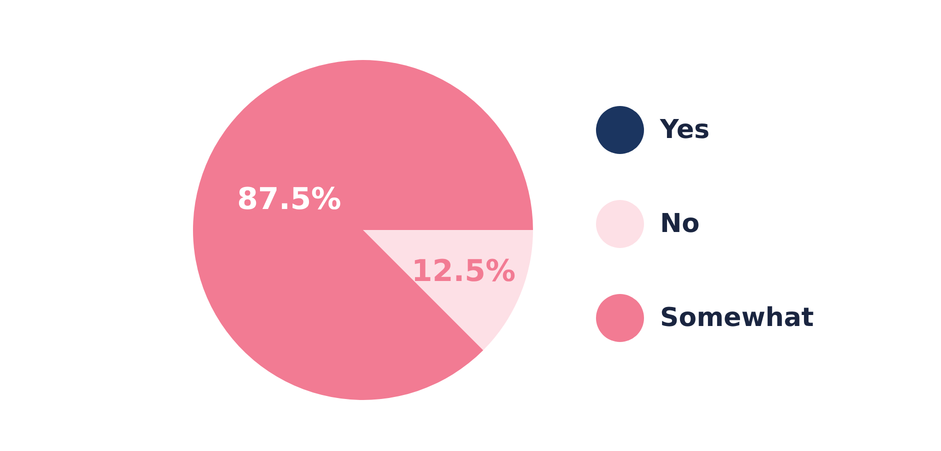 Image resolution: width=941 pixels, height=451 pixels. What do you see at coordinates (680, 224) in the screenshot?
I see `legend-label: No` at bounding box center [680, 224].